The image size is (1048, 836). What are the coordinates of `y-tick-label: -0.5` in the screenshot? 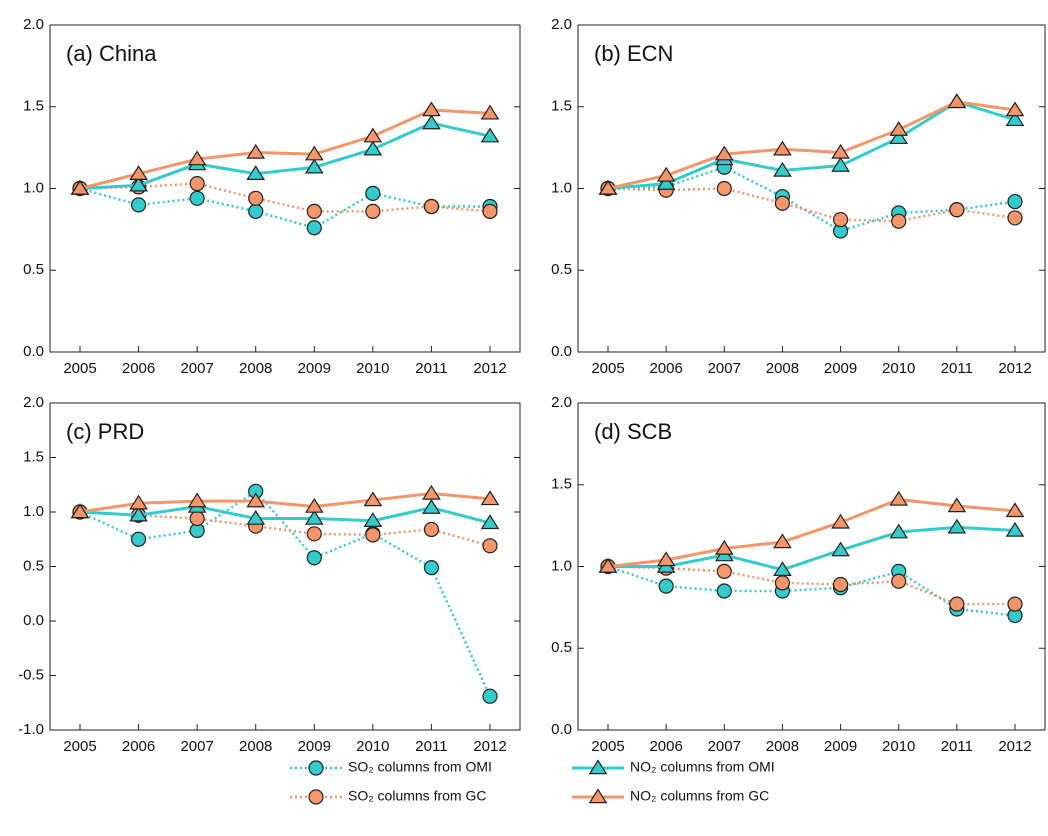 It's located at (31, 674).